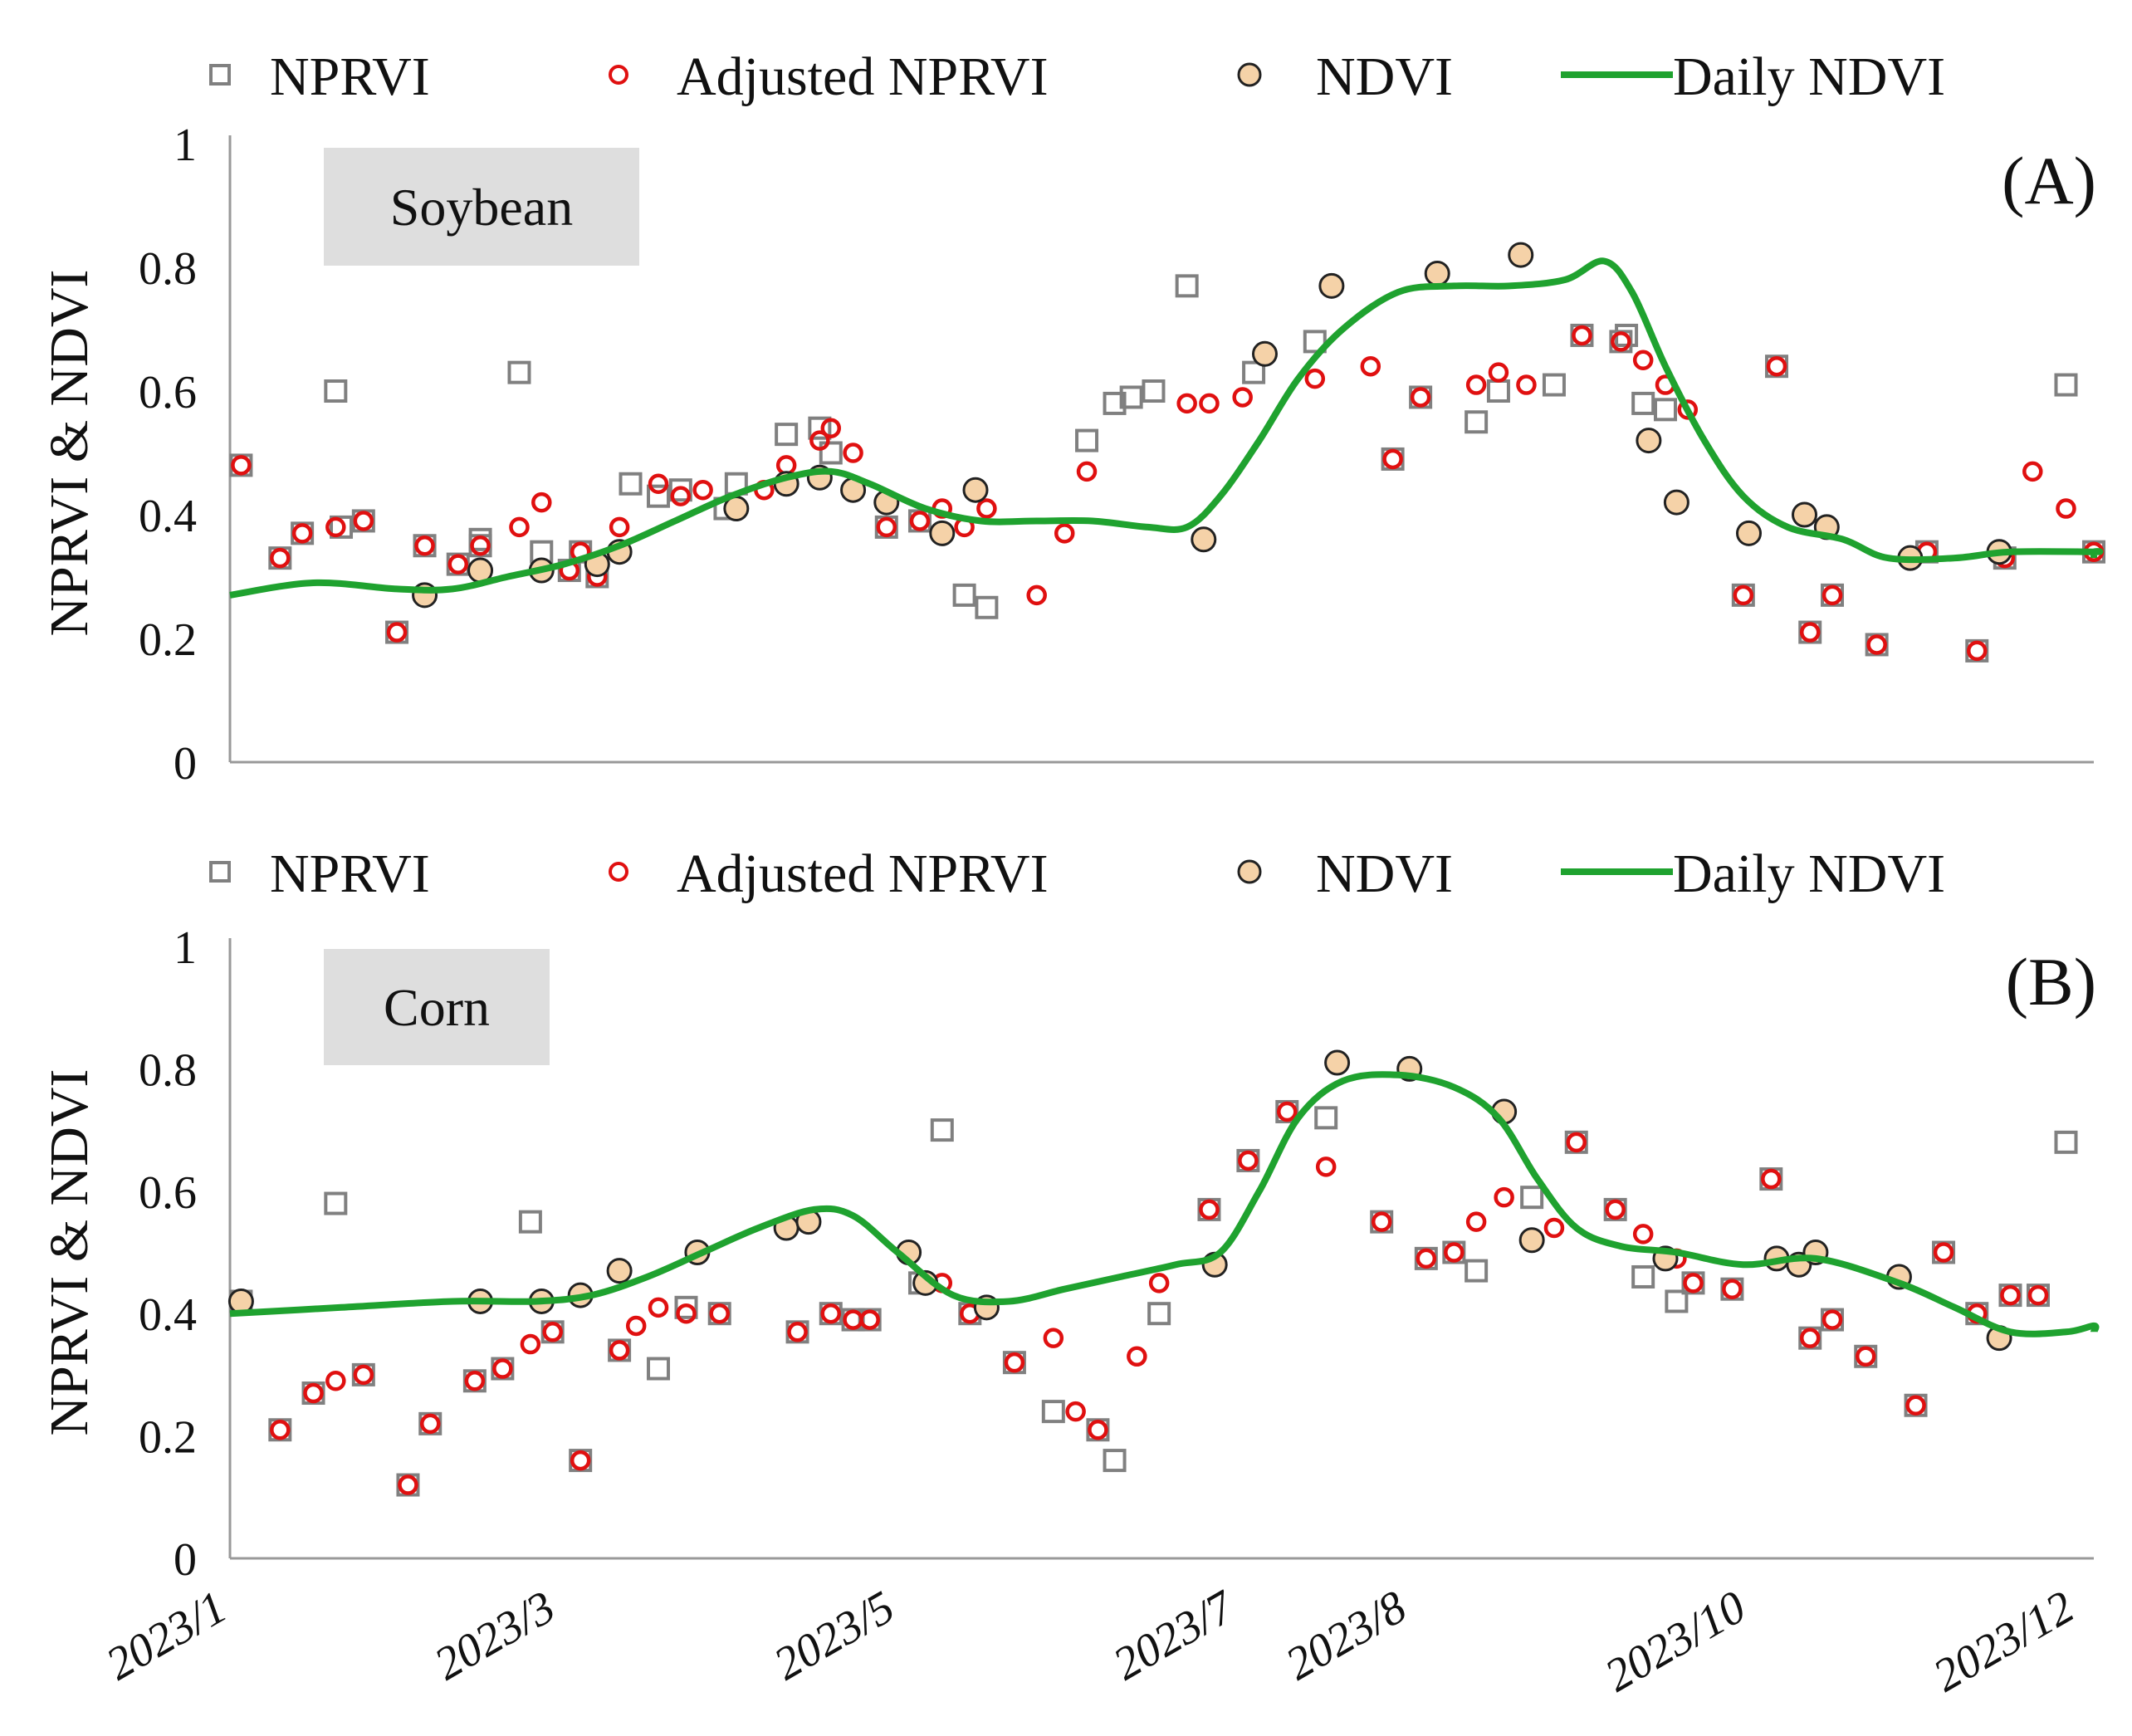 This screenshot has height=1736, width=2132. I want to click on x-tick-label: 2023/7, so click(1174, 1635).